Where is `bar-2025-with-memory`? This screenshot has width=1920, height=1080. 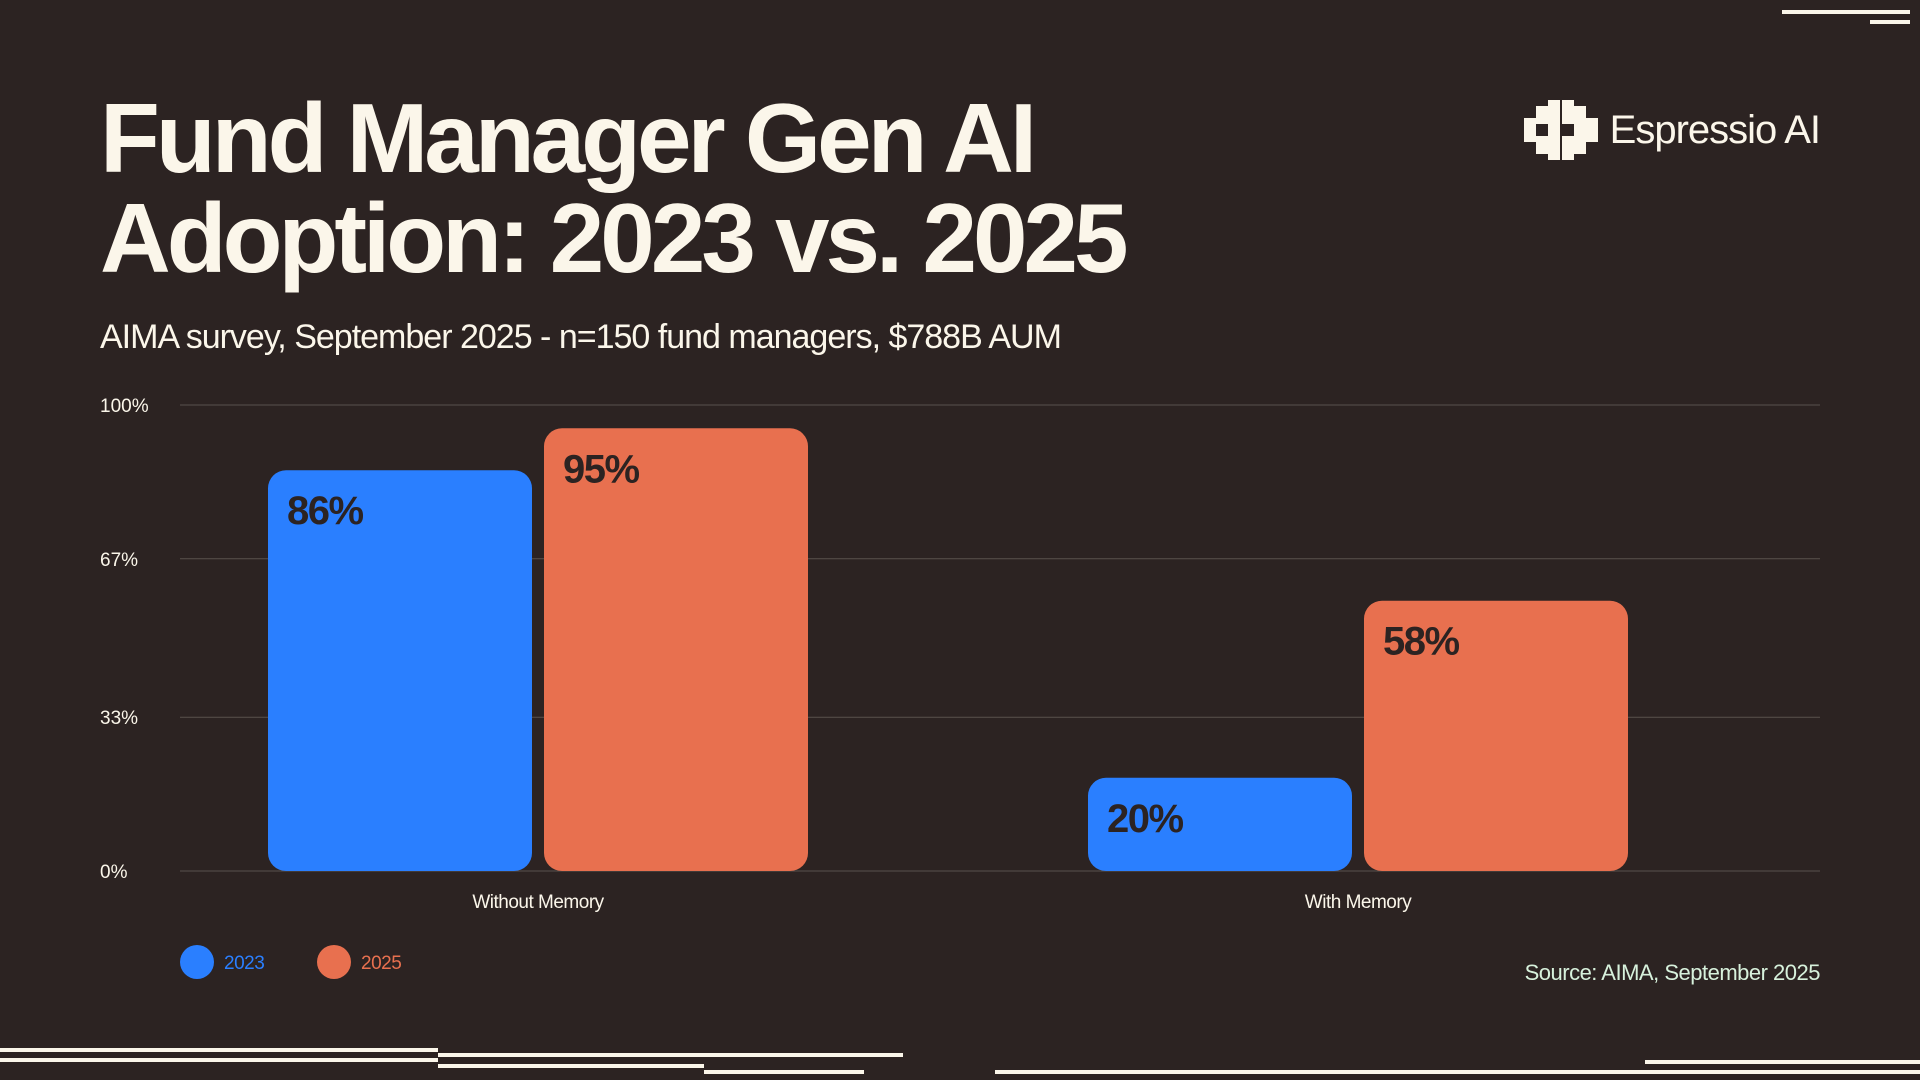
bar-2025-with-memory is located at coordinates (1496, 735).